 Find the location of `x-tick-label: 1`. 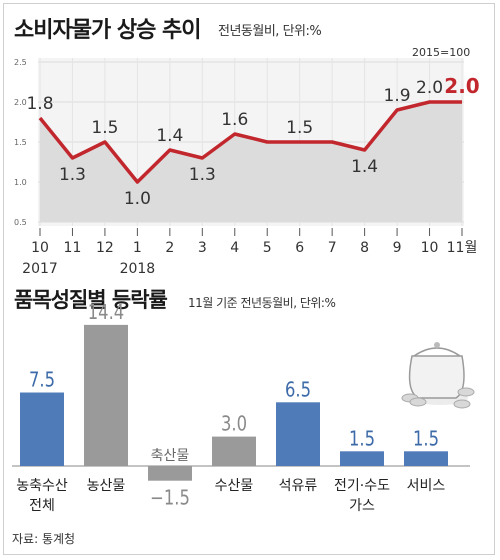

x-tick-label: 1 is located at coordinates (137, 248).